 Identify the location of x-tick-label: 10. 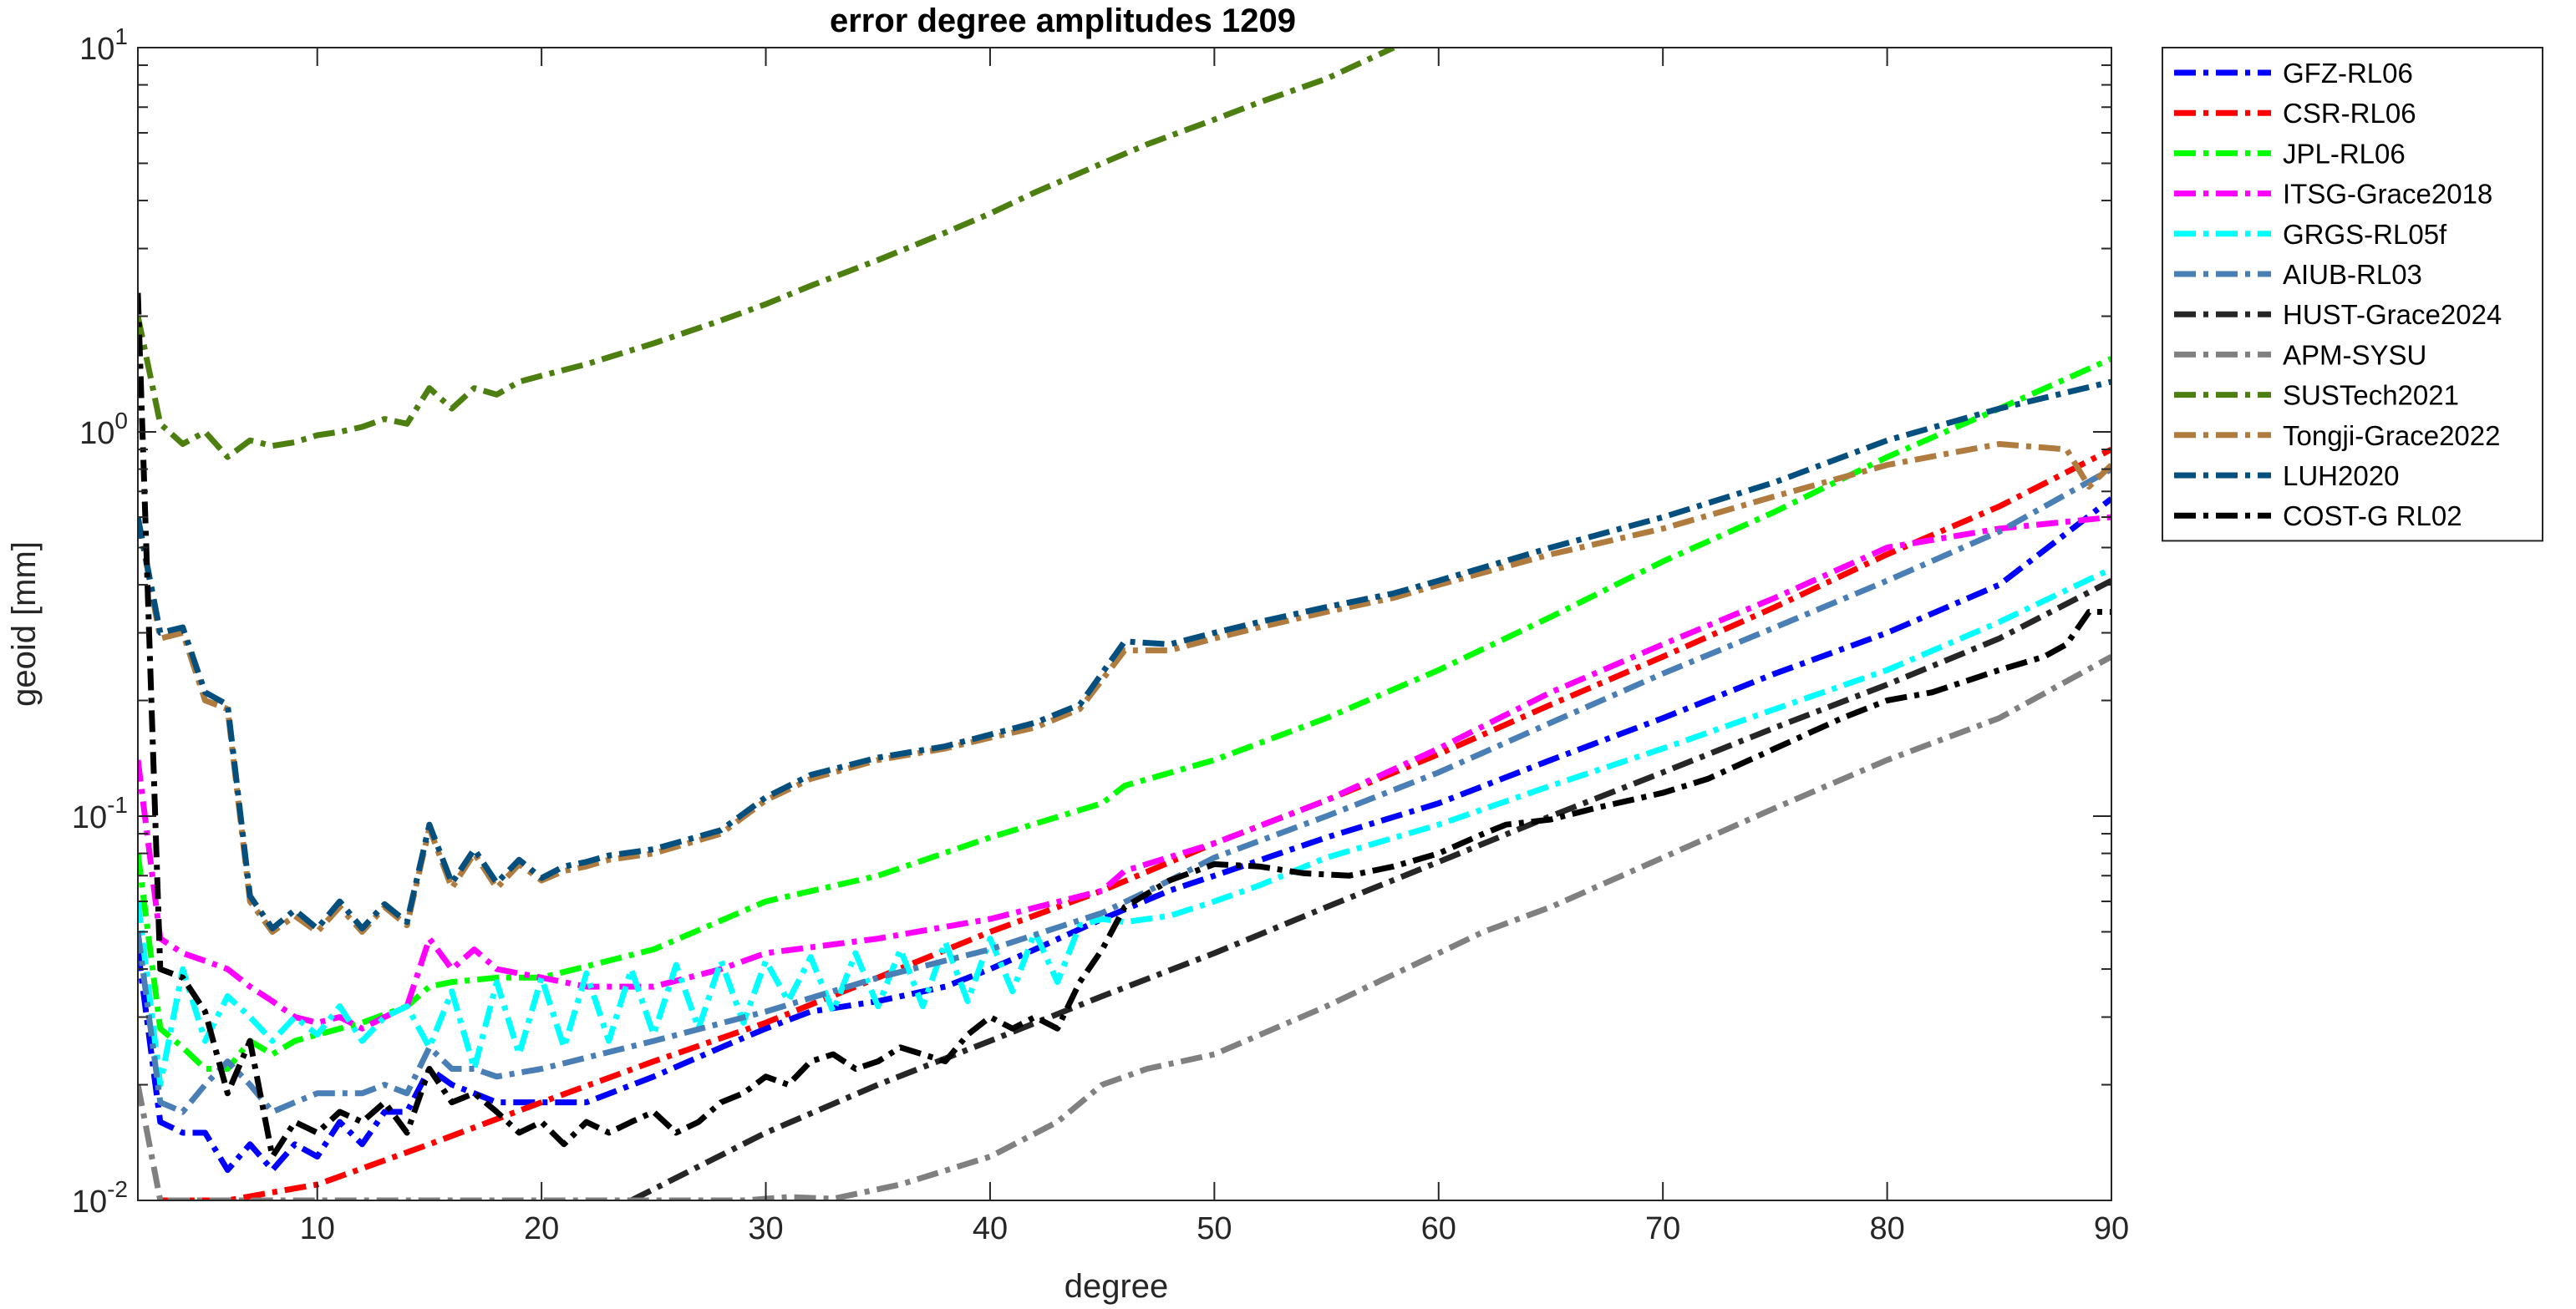
(317, 1228).